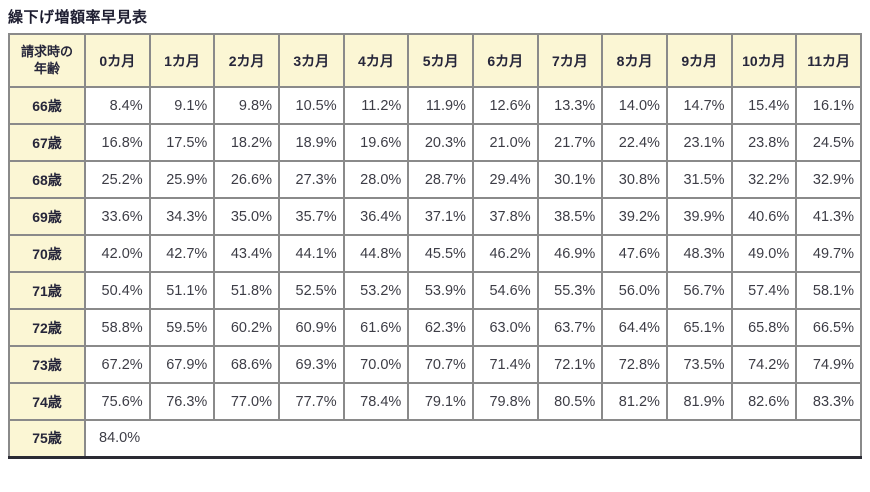  What do you see at coordinates (570, 327) in the screenshot?
I see `rate-cell: 63.7%` at bounding box center [570, 327].